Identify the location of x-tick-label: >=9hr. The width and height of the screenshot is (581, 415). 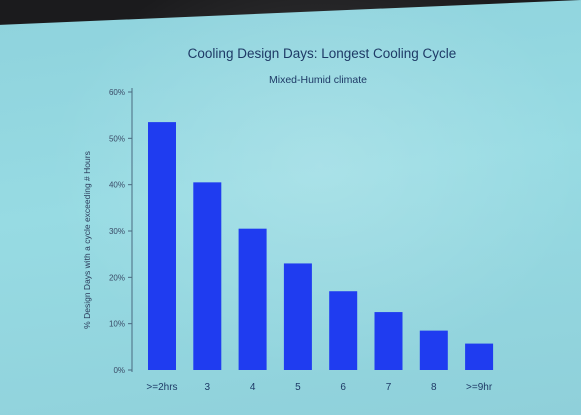
(479, 387).